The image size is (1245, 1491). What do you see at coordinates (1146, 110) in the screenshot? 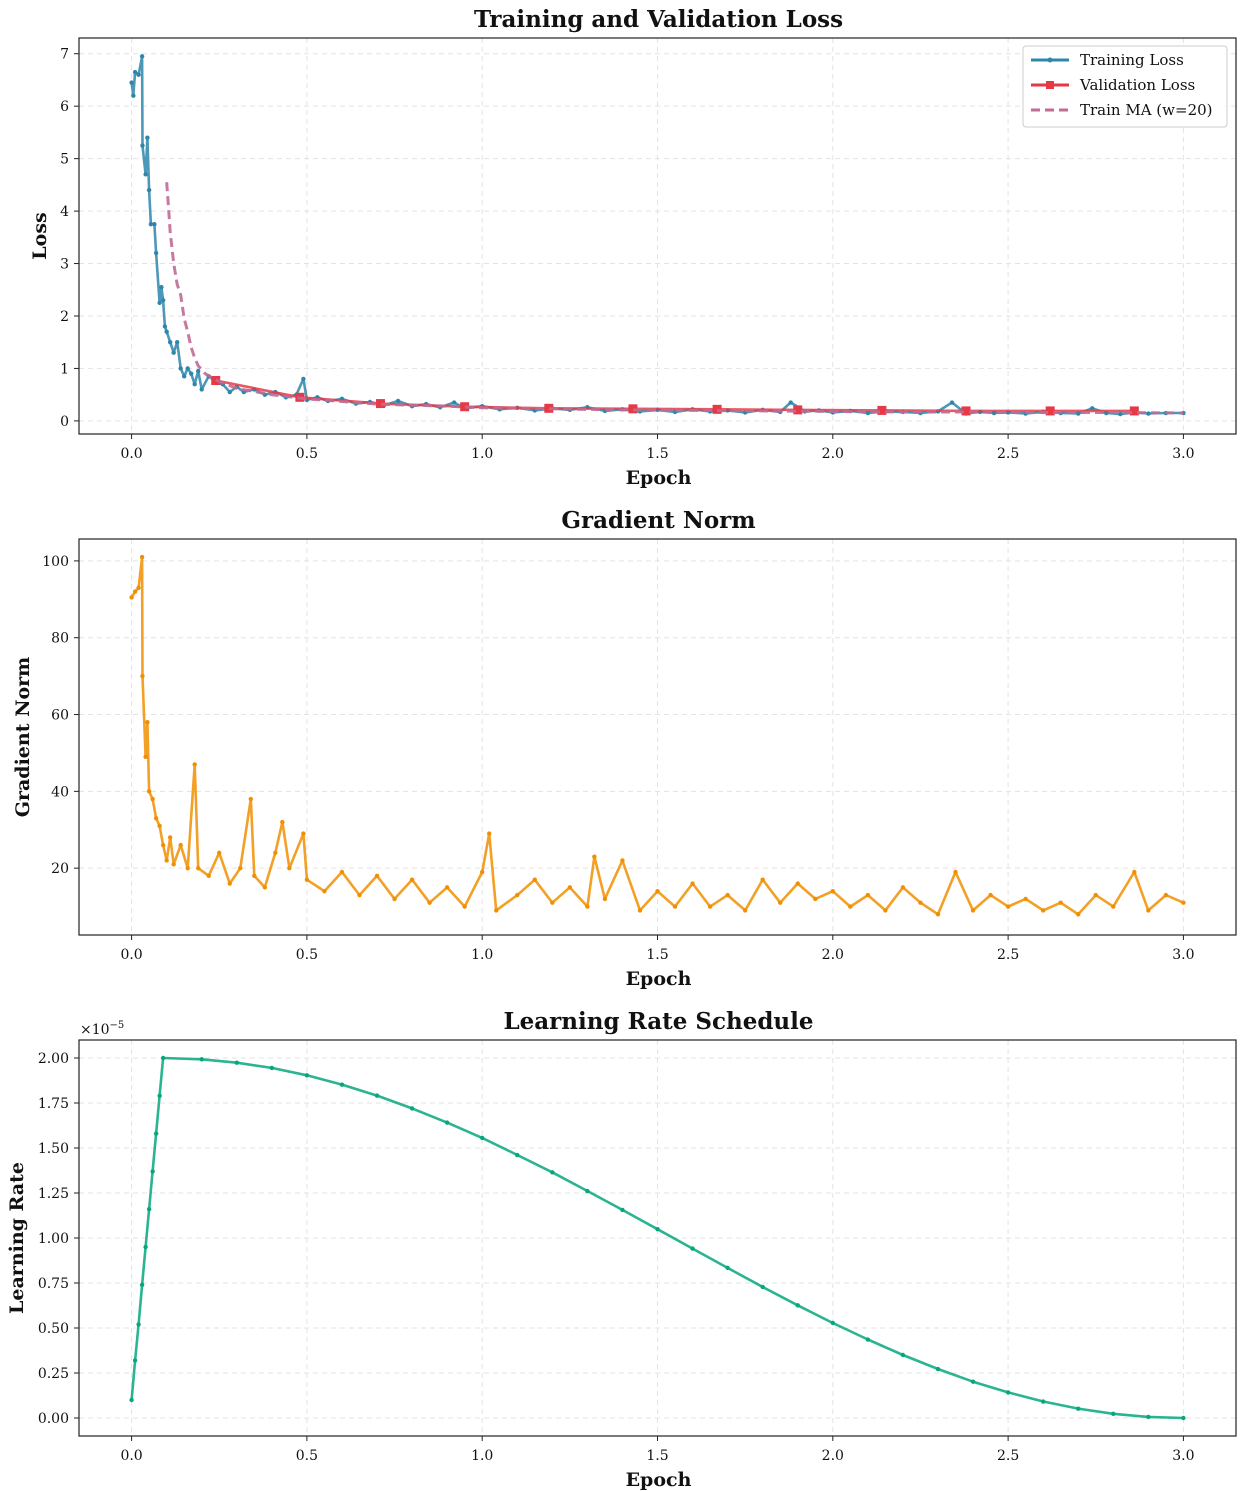
I see `legend-label-2: Train MA (w=20)` at bounding box center [1146, 110].